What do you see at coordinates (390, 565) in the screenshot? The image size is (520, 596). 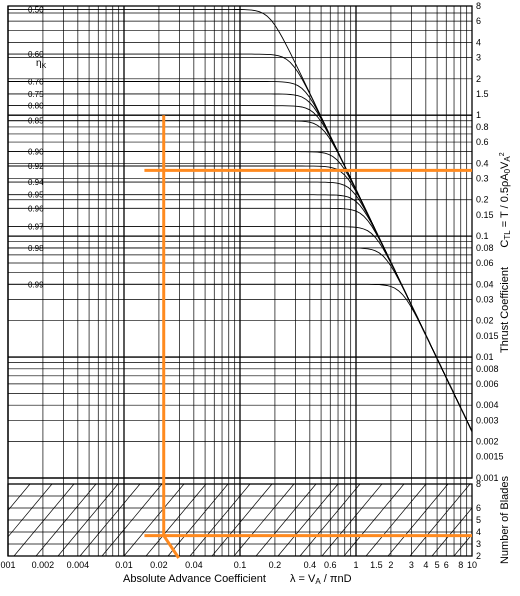 I see `x-tick-label: 2` at bounding box center [390, 565].